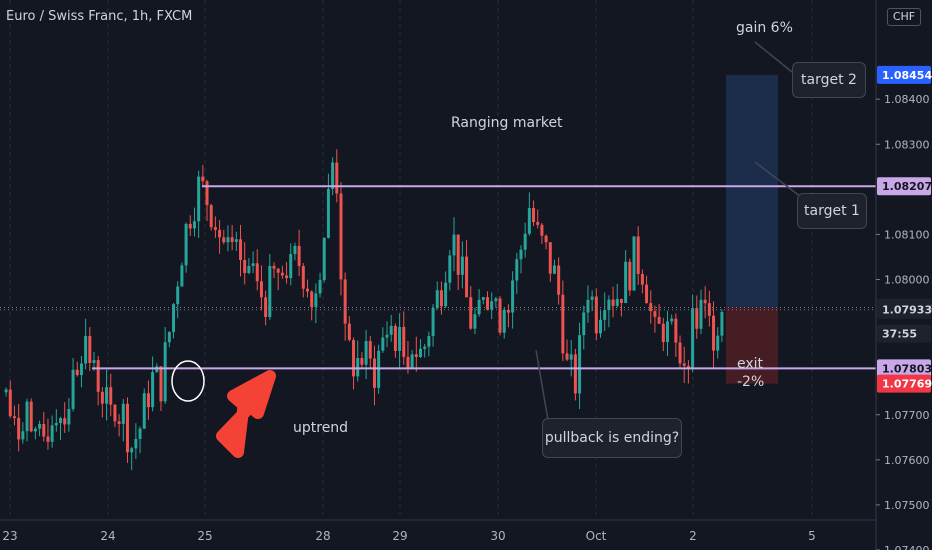  I want to click on time-tick-label: 2, so click(693, 536).